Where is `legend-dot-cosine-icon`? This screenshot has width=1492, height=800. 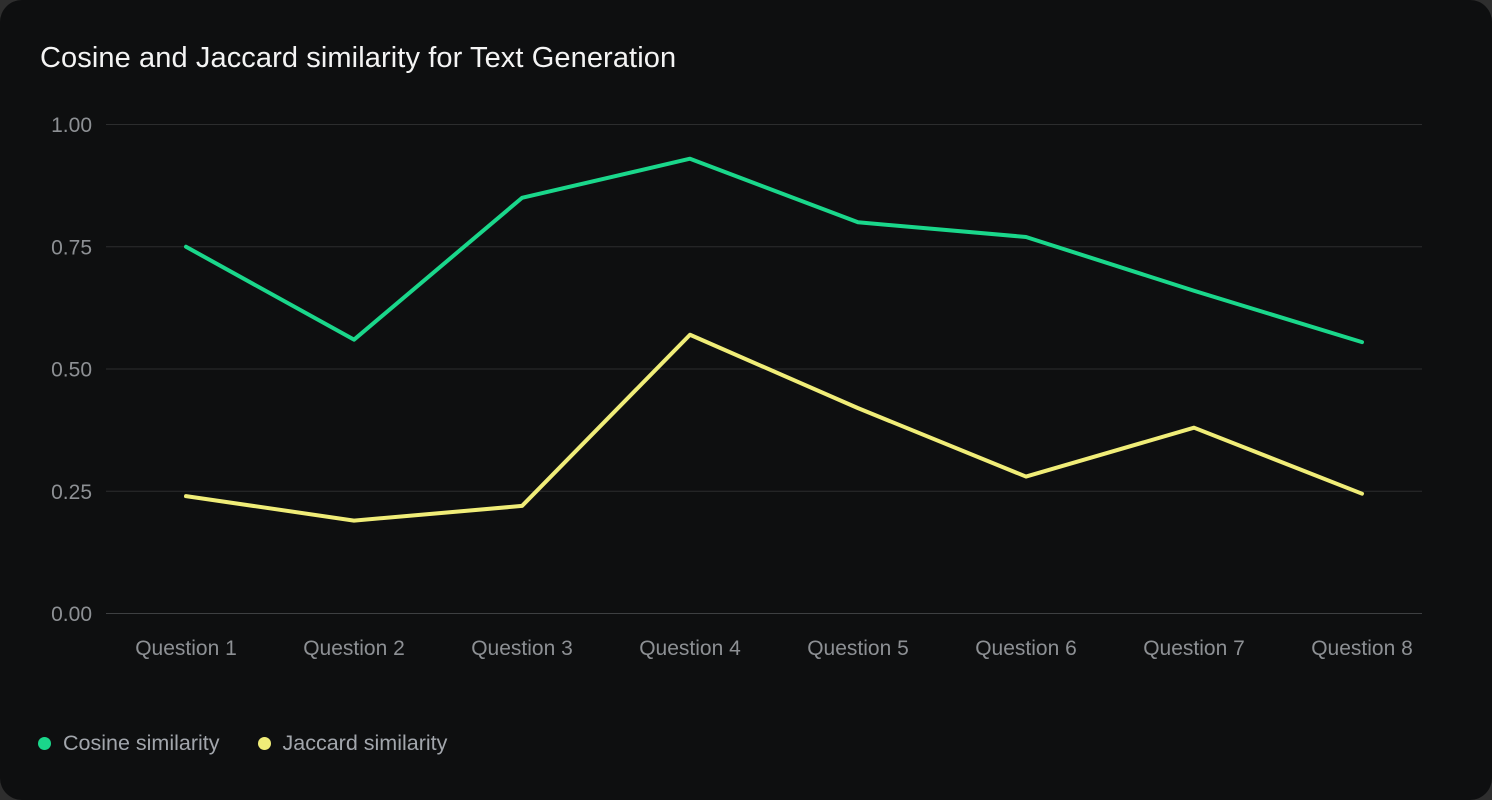
legend-dot-cosine-icon is located at coordinates (44, 743).